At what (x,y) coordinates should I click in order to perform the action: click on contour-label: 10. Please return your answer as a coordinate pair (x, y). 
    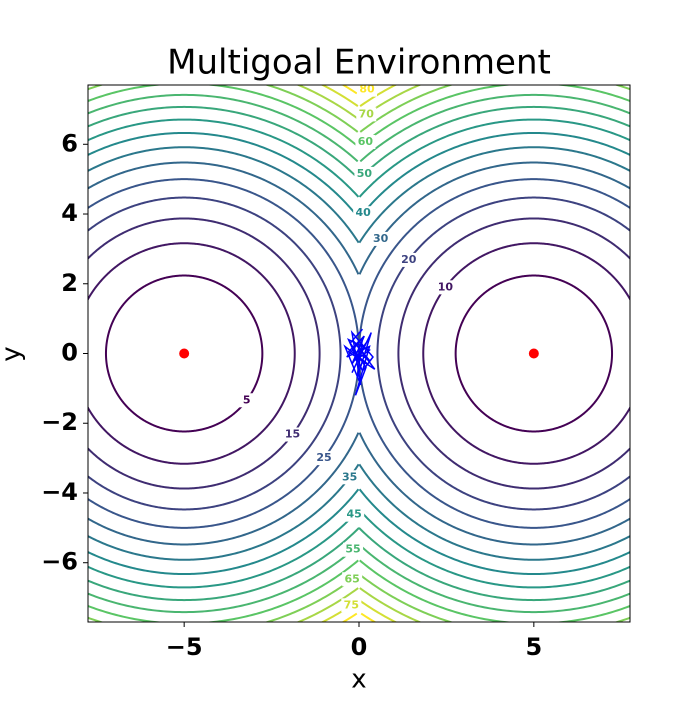
    Looking at the image, I should click on (446, 286).